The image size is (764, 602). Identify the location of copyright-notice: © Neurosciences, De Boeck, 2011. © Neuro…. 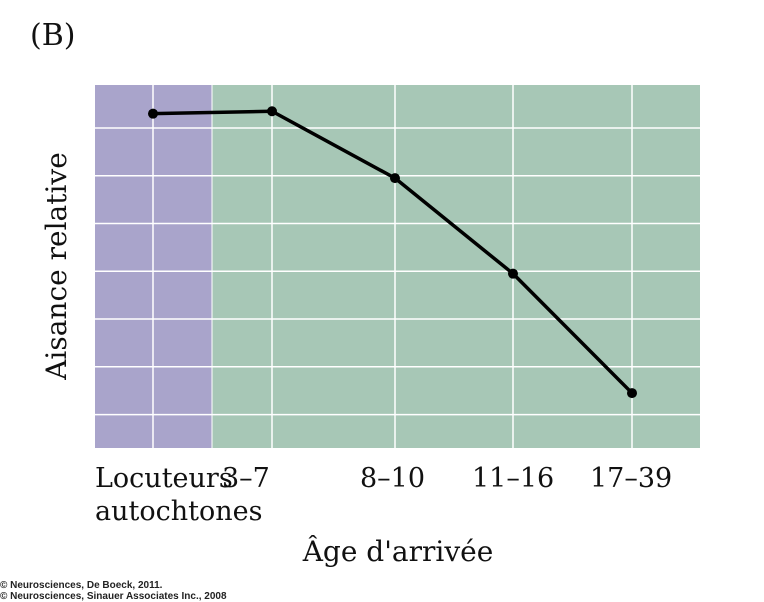
(113, 591).